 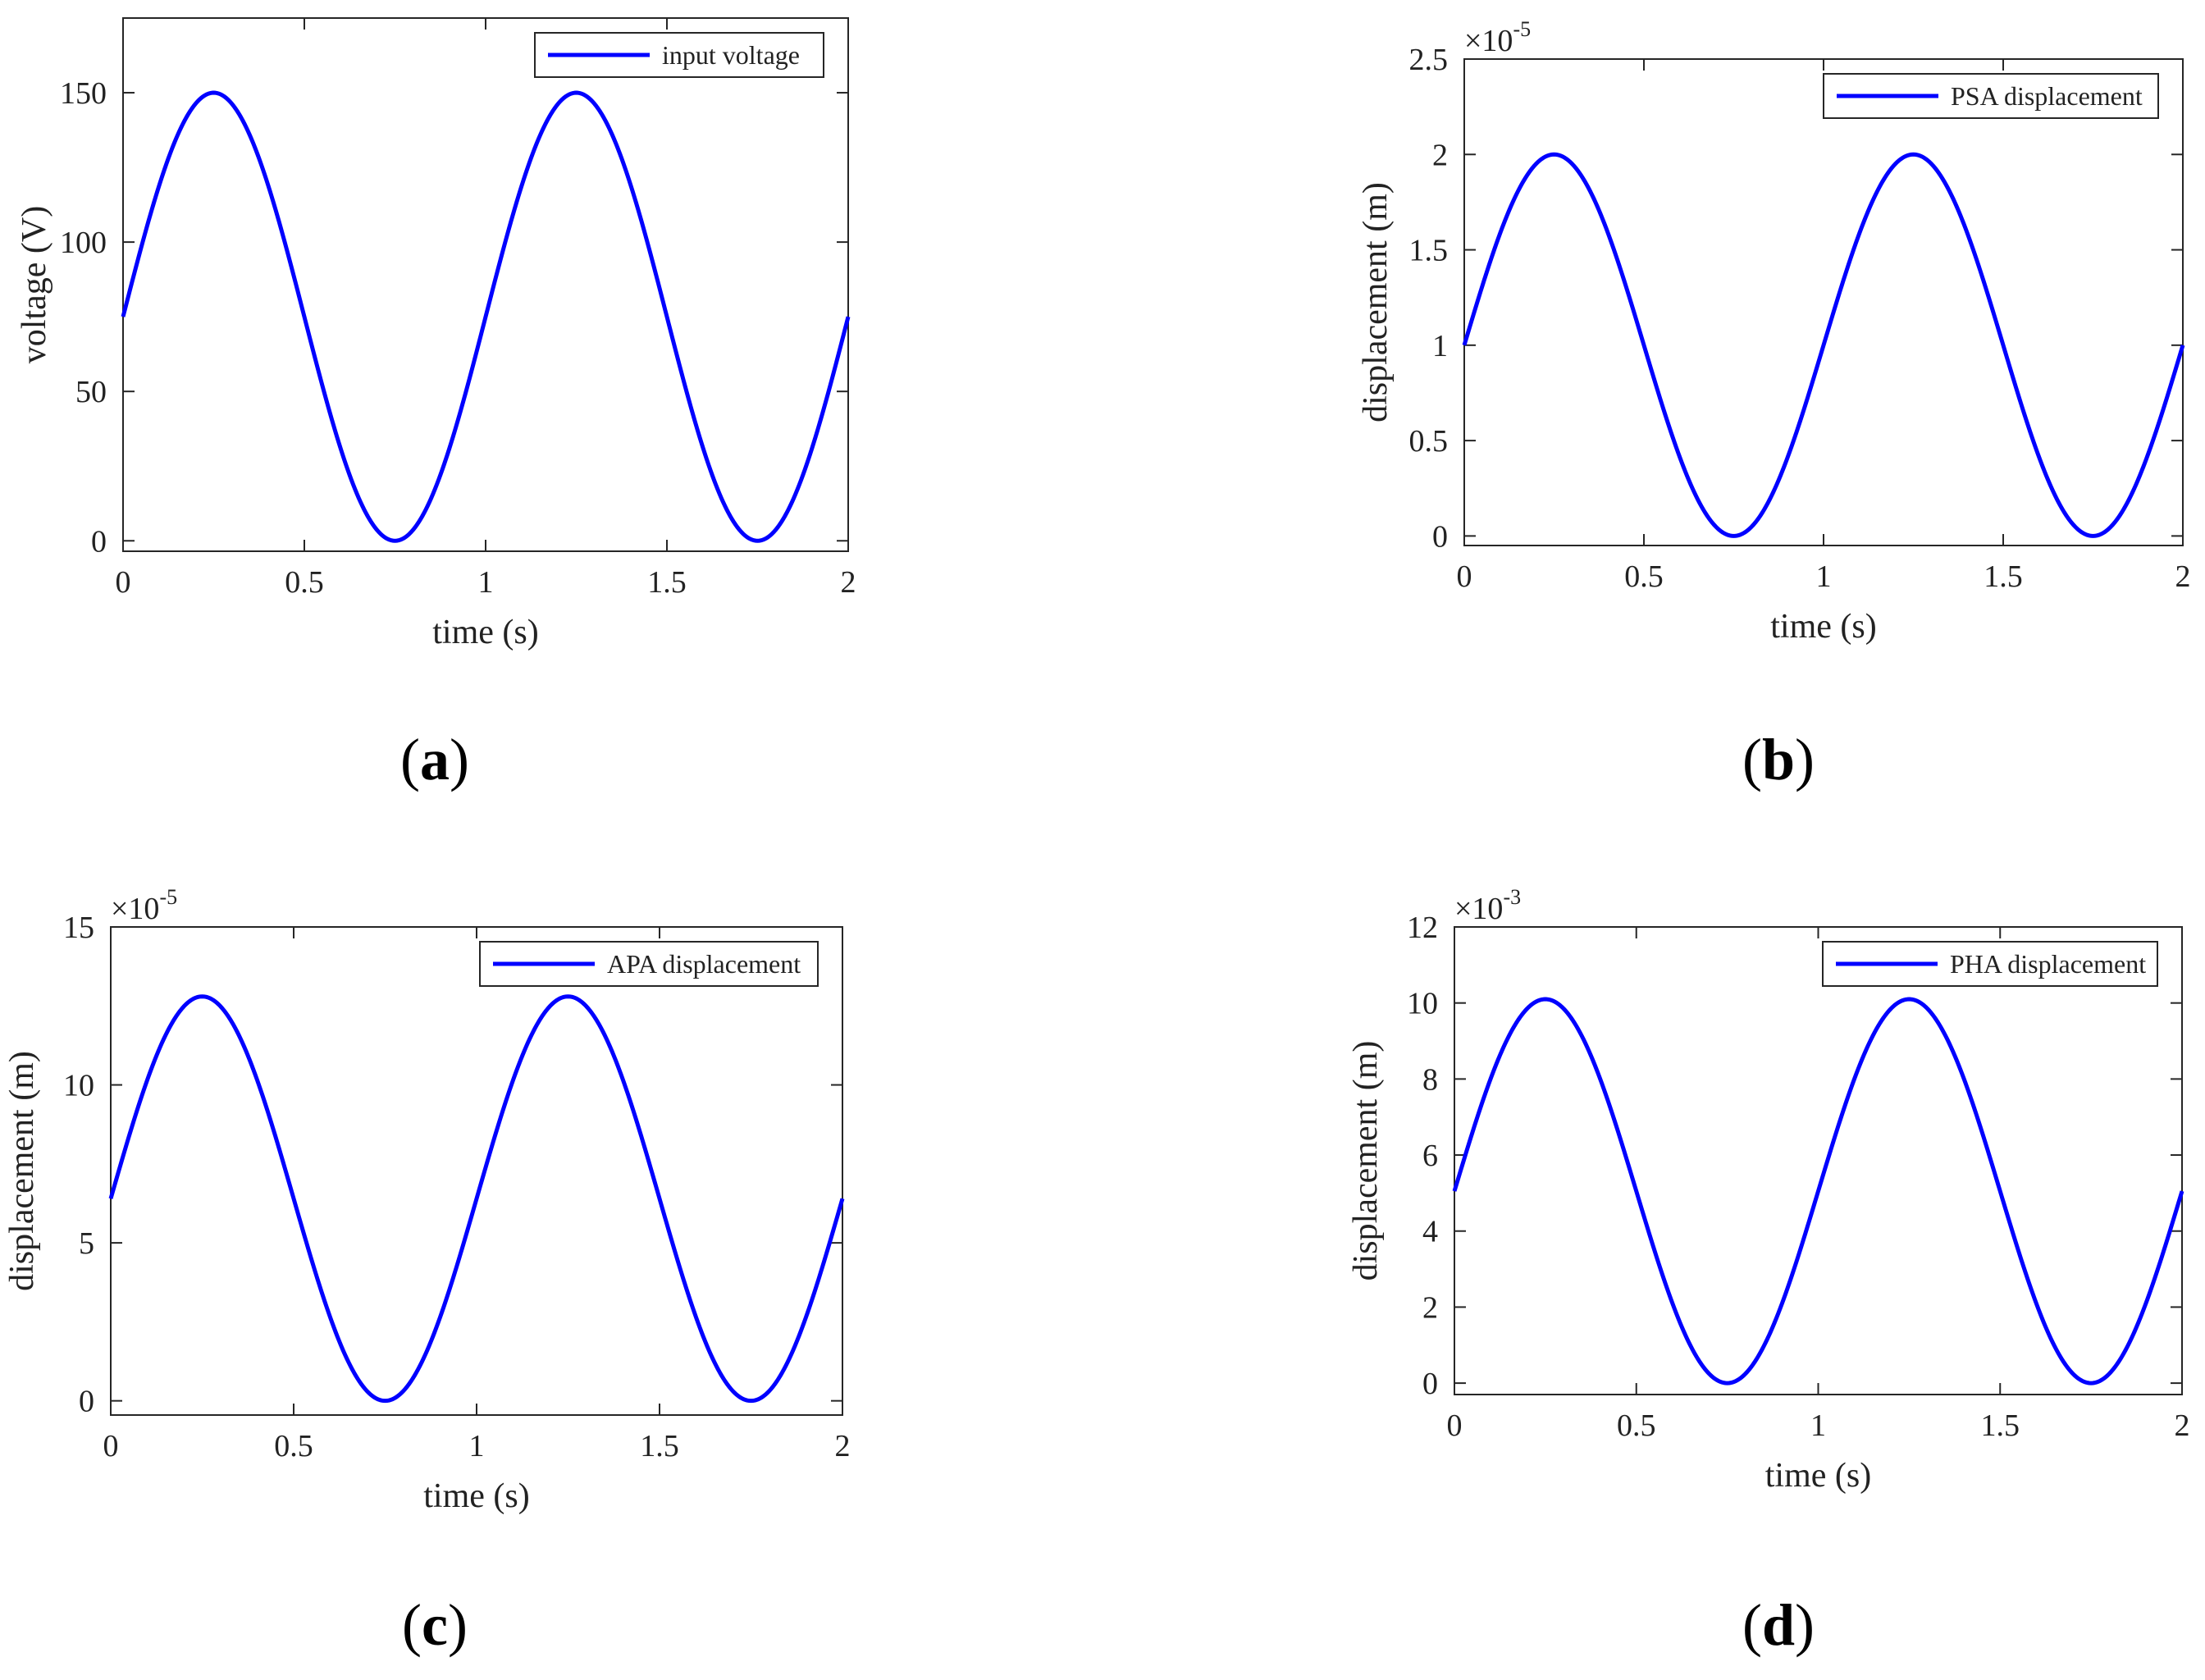 What do you see at coordinates (1430, 1079) in the screenshot?
I see `y-tick-label: 8` at bounding box center [1430, 1079].